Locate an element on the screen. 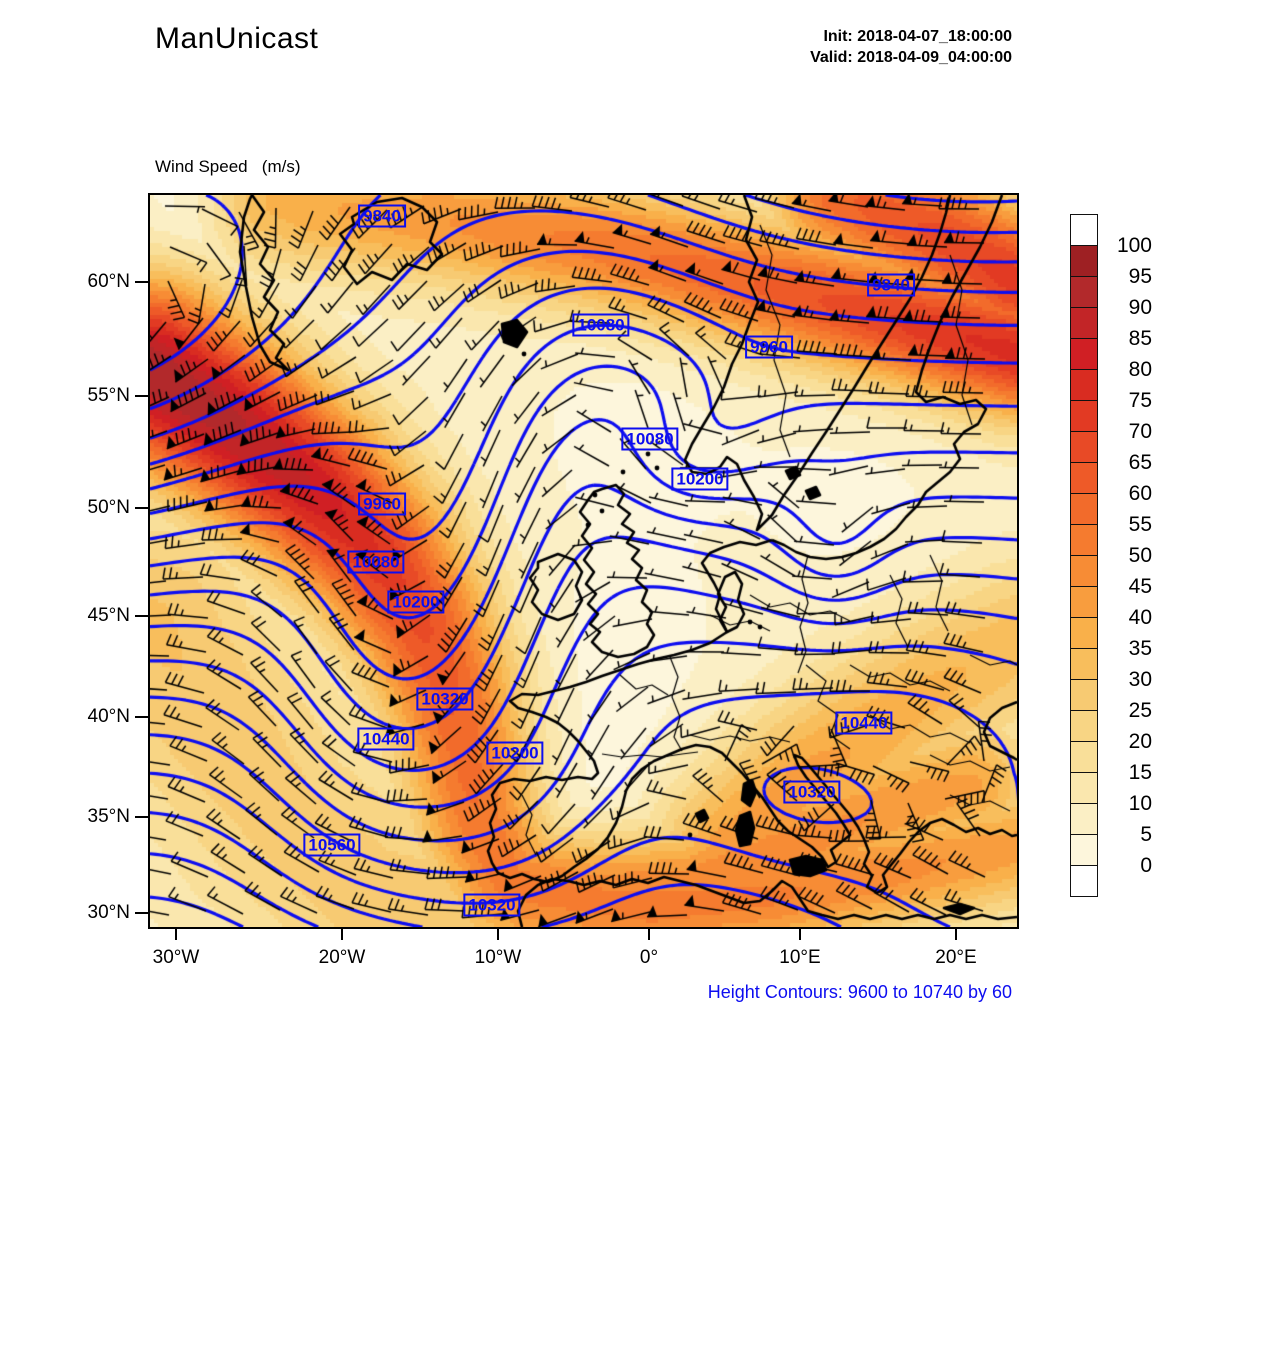 Image resolution: width=1275 pixels, height=1353 pixels. lon-tick-label: 30°W is located at coordinates (176, 957).